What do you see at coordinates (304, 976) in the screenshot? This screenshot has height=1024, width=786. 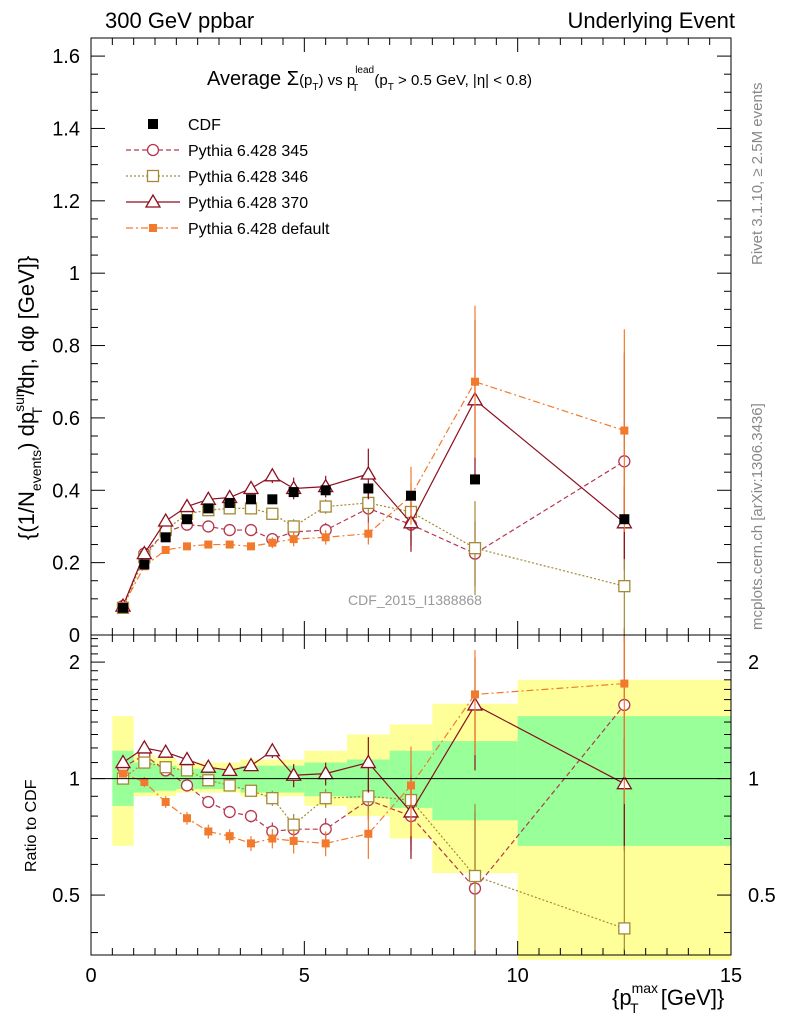 I see `x-tick-label: 5` at bounding box center [304, 976].